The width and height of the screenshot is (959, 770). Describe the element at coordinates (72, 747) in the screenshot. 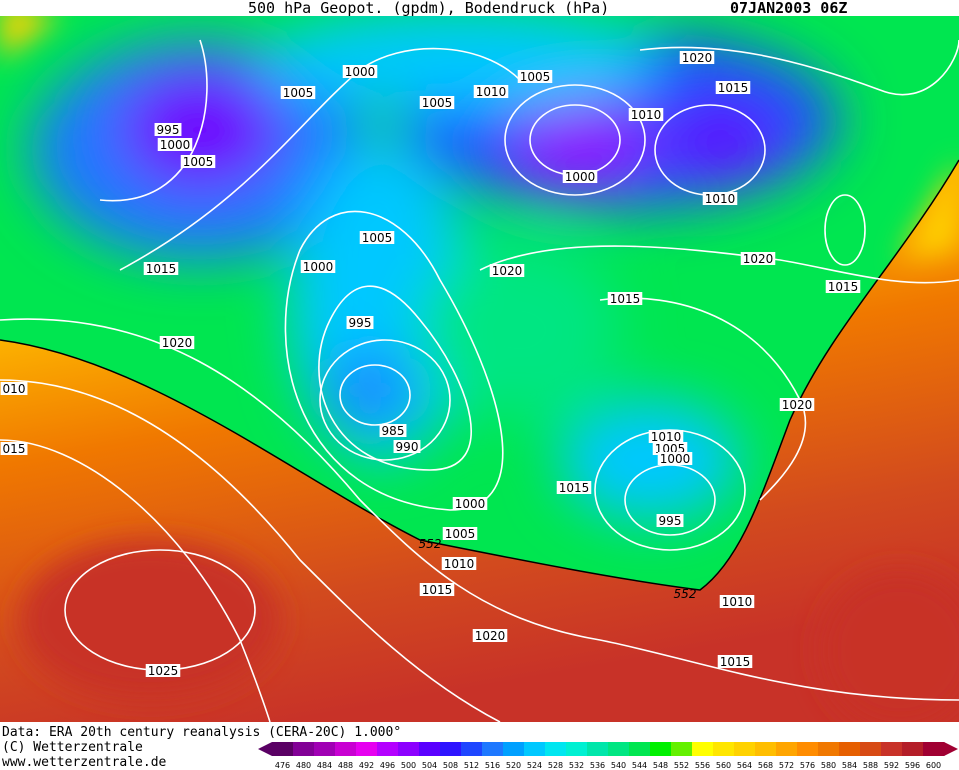

I see `copyright: (C) Wetterzentrale` at that location.